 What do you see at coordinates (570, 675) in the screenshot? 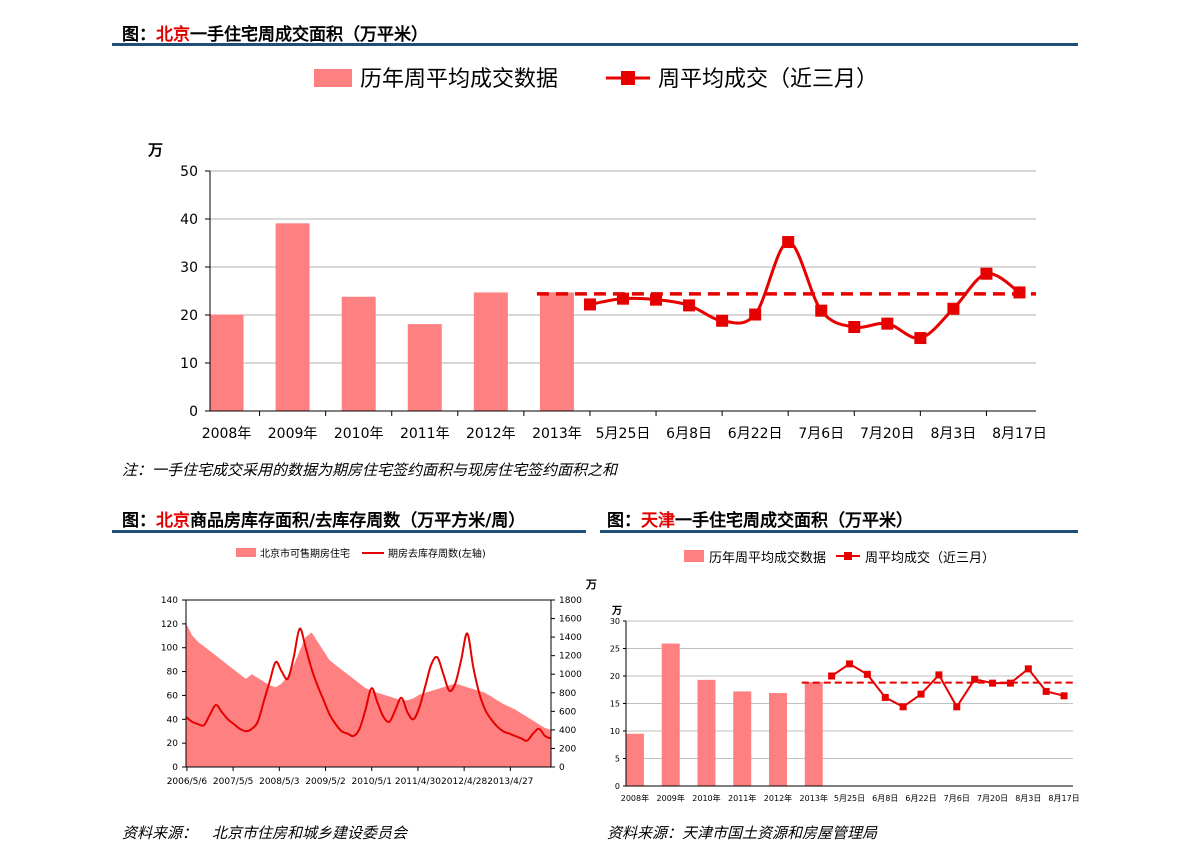
I see `y-right-tick-label: 1000` at bounding box center [570, 675].